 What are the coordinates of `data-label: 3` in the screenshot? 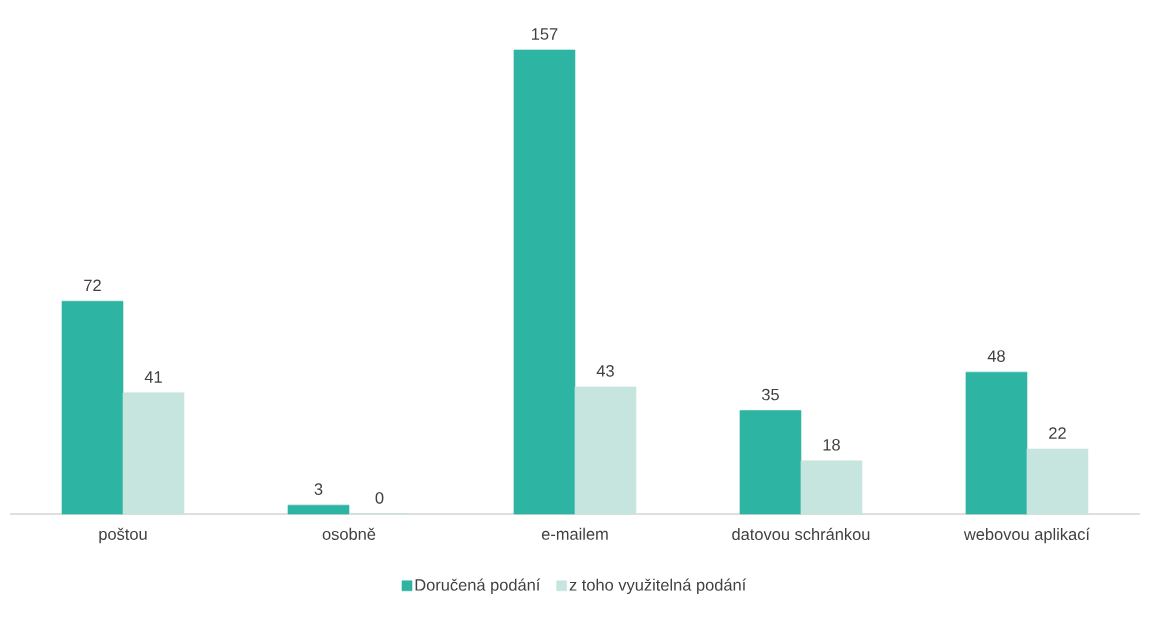 It's located at (318, 489).